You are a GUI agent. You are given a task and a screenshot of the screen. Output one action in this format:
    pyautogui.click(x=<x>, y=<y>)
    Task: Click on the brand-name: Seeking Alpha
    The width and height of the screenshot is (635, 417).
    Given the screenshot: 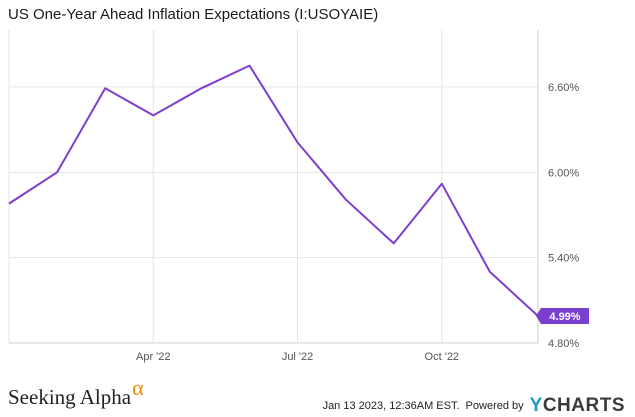 What is the action you would take?
    pyautogui.click(x=70, y=397)
    